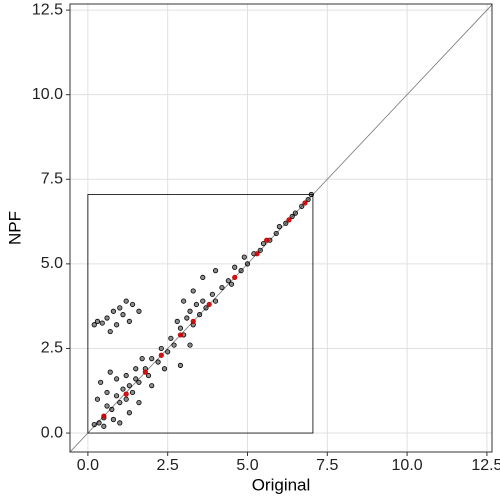 Image resolution: width=500 pixels, height=500 pixels. What do you see at coordinates (52, 432) in the screenshot?
I see `y-tick-label: 0.0` at bounding box center [52, 432].